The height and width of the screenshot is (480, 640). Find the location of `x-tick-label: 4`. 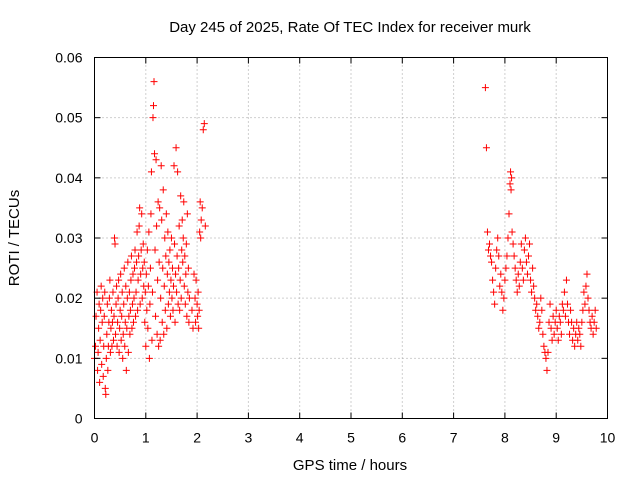

x-tick-label: 4 is located at coordinates (300, 438).